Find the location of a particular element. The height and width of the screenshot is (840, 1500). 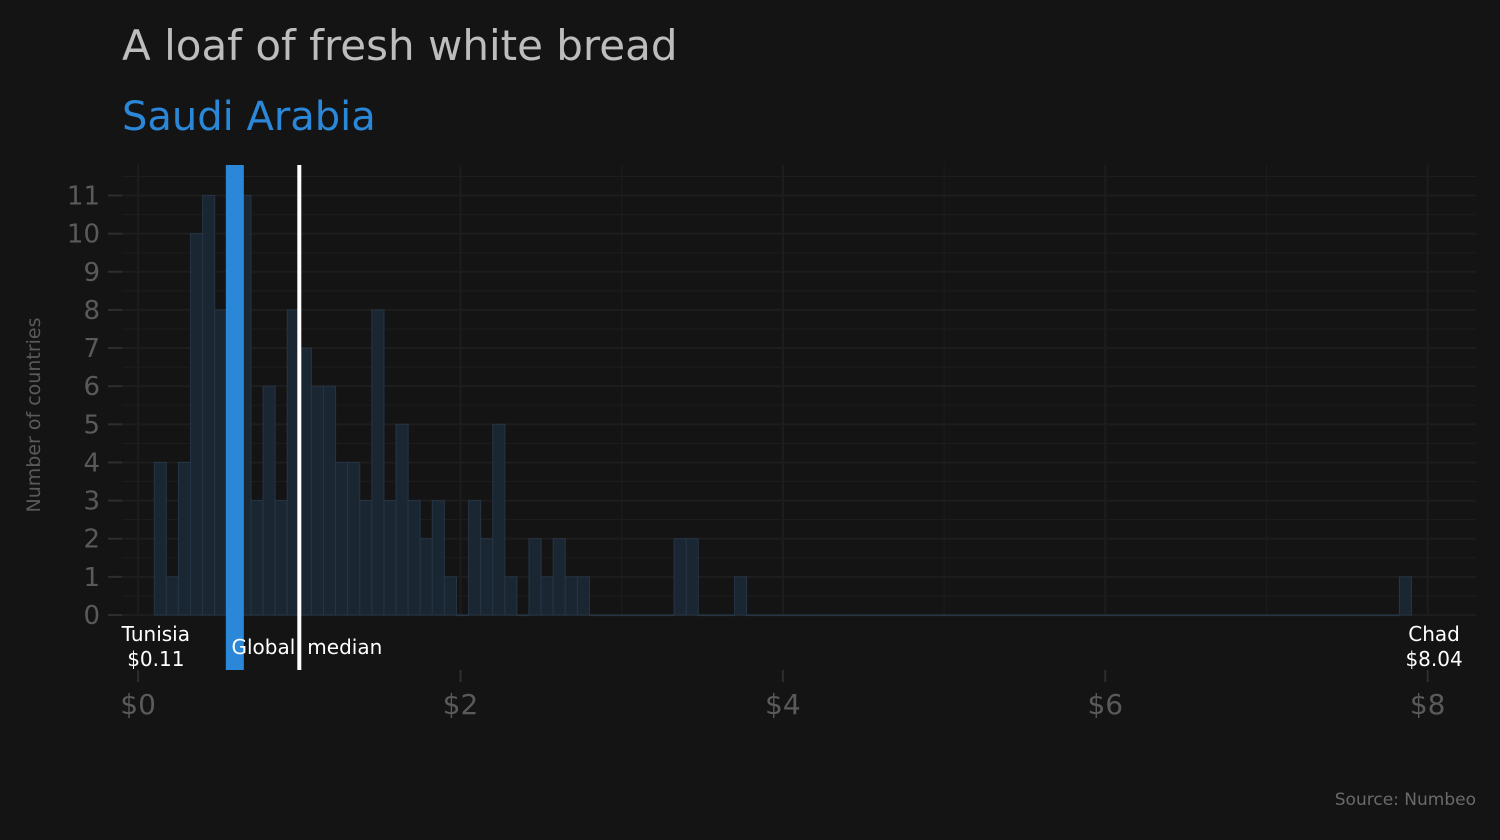

y-tick-label: 7 is located at coordinates (91, 349).